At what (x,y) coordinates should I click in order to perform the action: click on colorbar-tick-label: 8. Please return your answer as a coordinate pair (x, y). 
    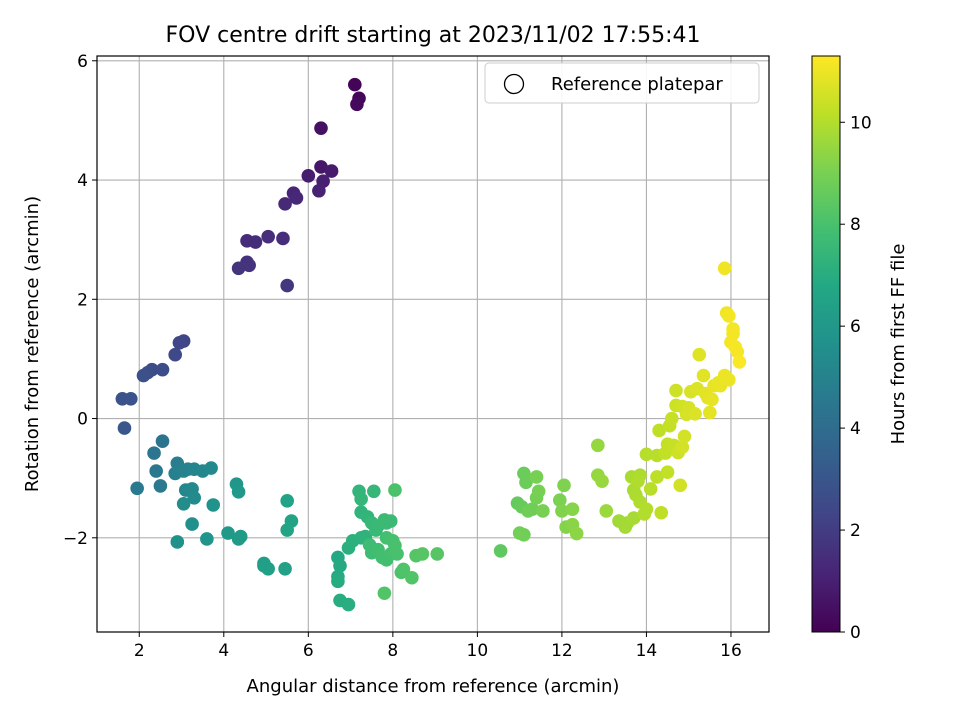
    Looking at the image, I should click on (855, 225).